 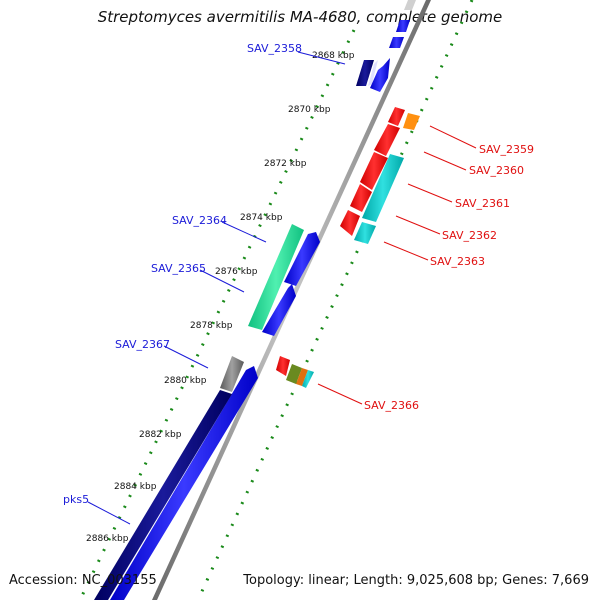 I want to click on scale-label: 2882 kbp, so click(x=160, y=435).